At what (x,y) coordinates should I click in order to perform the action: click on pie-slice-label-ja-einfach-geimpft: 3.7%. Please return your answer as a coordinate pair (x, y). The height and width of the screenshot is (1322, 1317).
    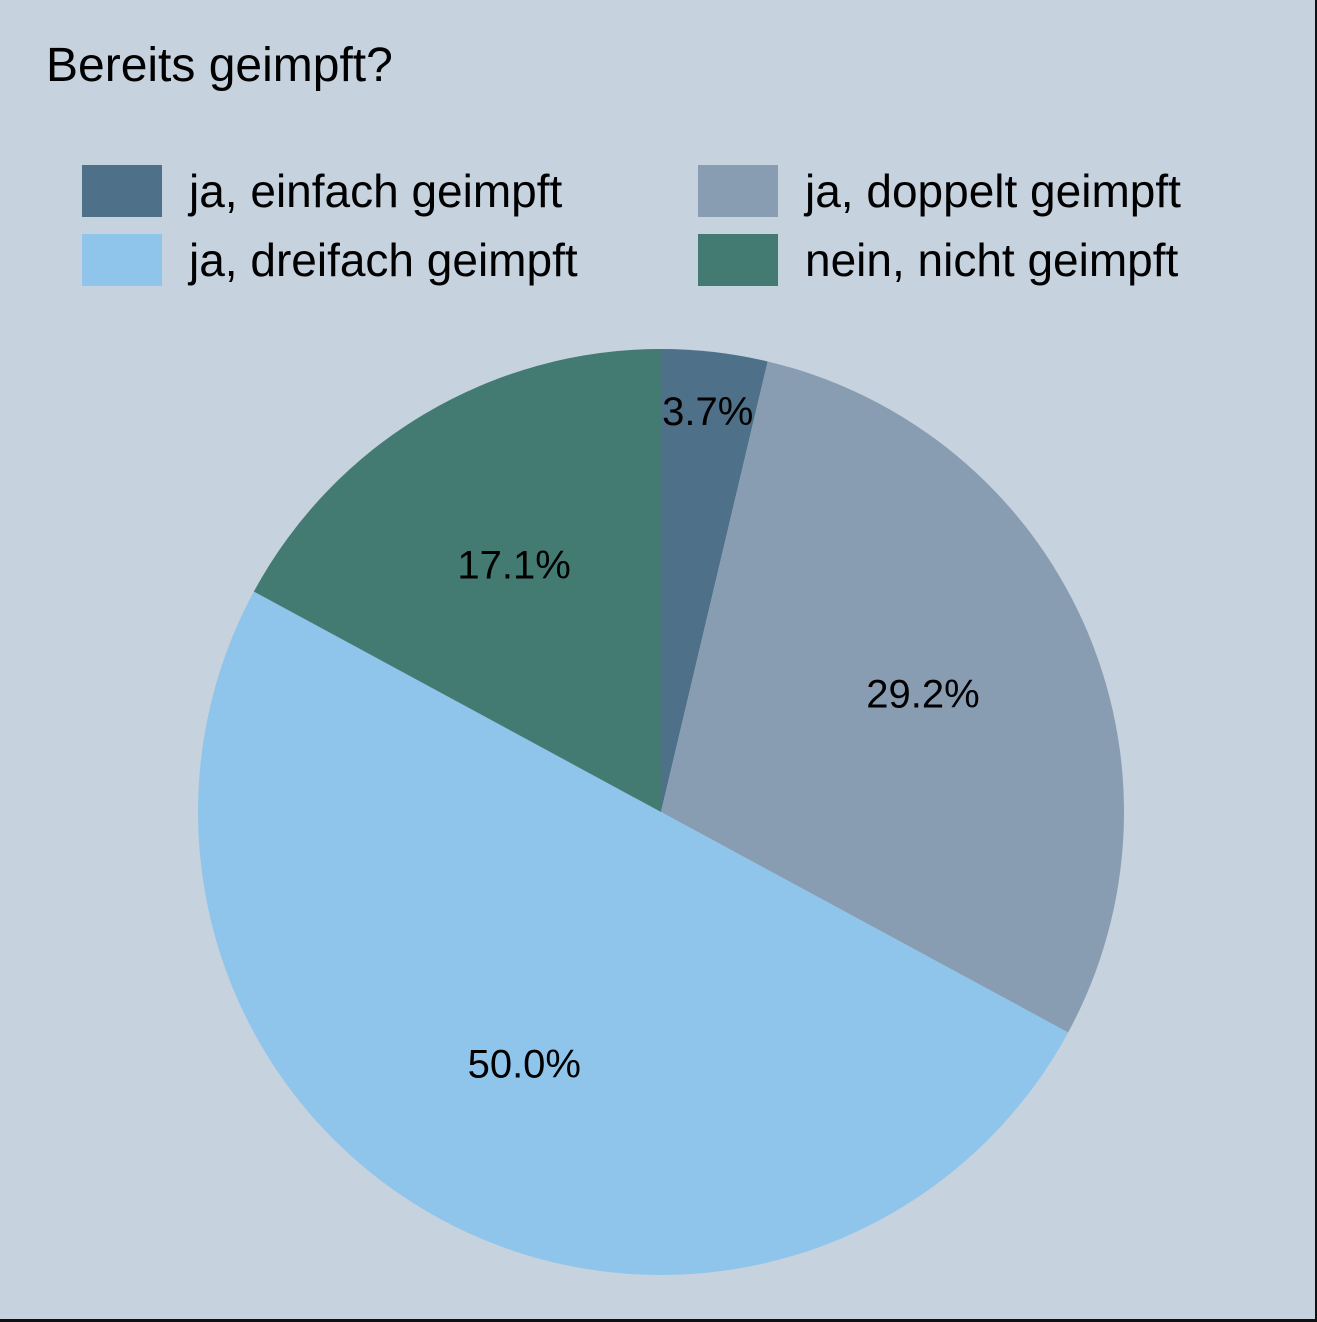
    Looking at the image, I should click on (707, 412).